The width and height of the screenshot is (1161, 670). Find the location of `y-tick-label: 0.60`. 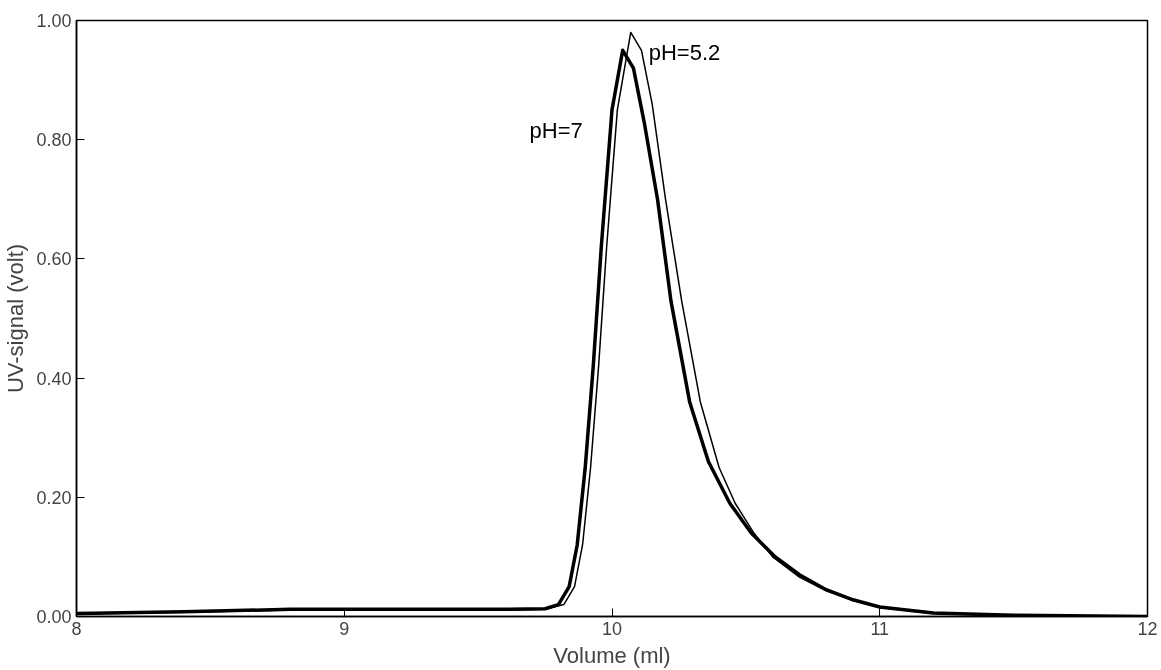

y-tick-label: 0.60 is located at coordinates (54, 259).